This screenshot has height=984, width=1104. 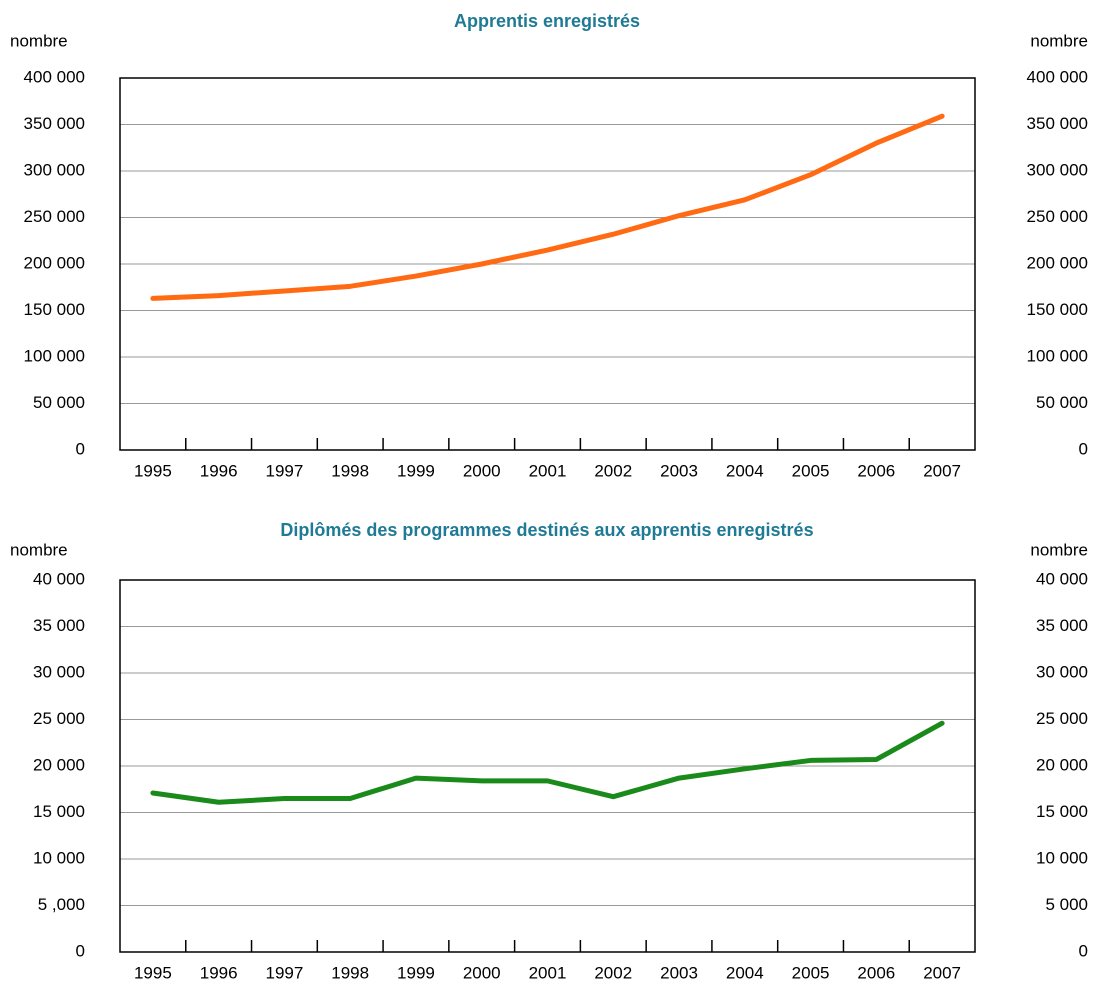 What do you see at coordinates (59, 718) in the screenshot?
I see `y-tick-label: 25 000` at bounding box center [59, 718].